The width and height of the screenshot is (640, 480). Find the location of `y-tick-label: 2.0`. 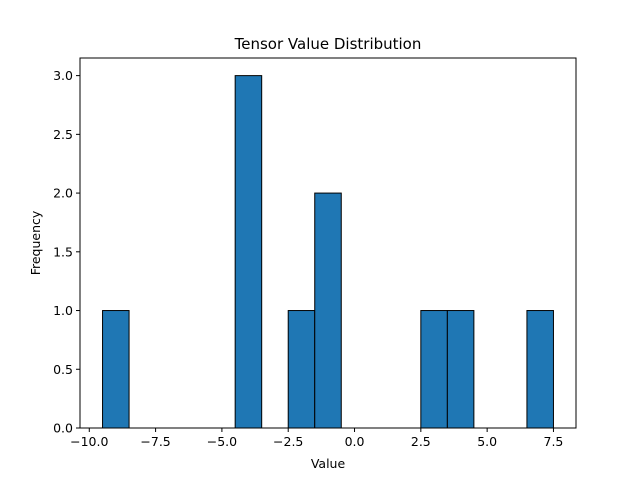

y-tick-label: 2.0 is located at coordinates (63, 193).